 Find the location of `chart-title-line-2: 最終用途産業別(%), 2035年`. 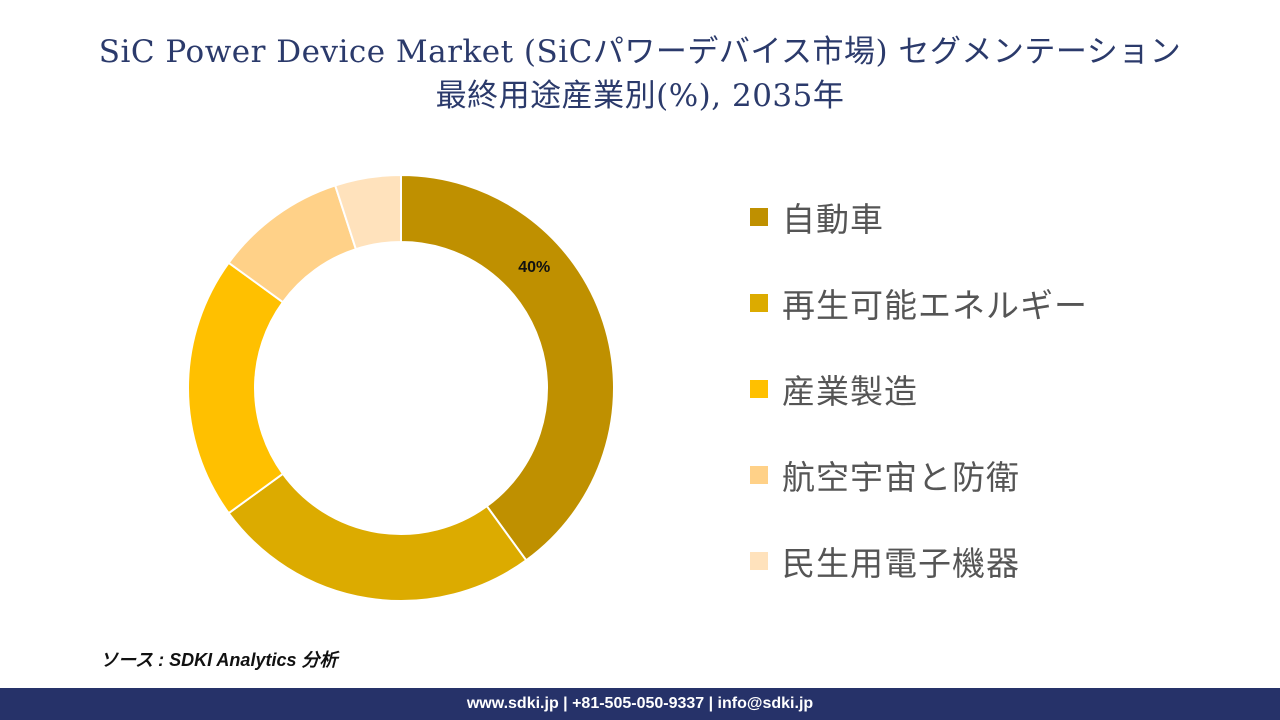

chart-title-line-2: 最終用途産業別(%), 2035年 is located at coordinates (640, 96).